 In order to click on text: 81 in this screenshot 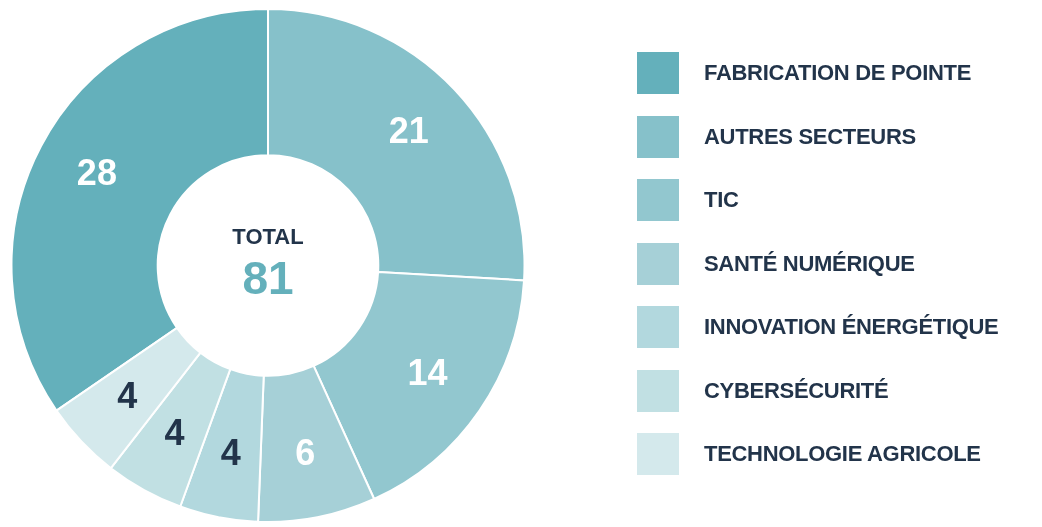, I will do `click(268, 278)`.